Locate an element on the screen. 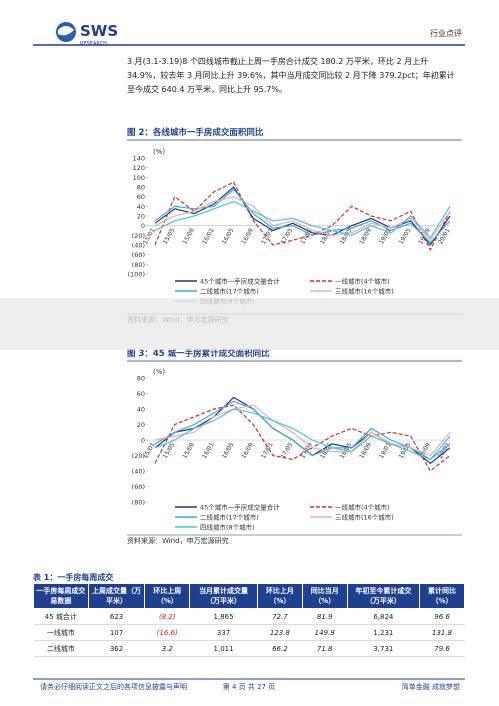 The width and height of the screenshot is (499, 706). table-cell: 107 is located at coordinates (116, 632).